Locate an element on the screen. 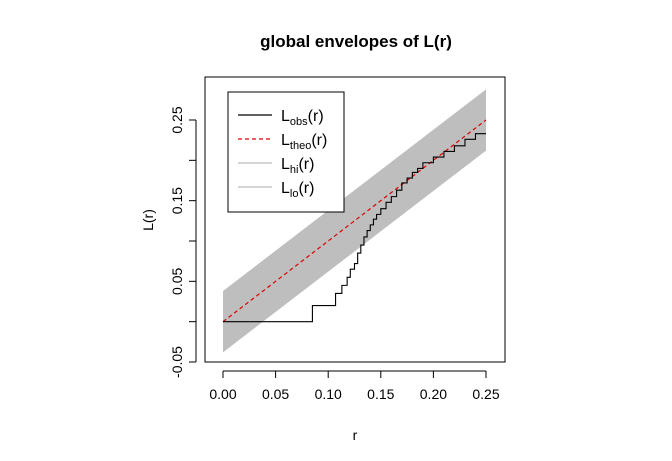 This screenshot has height=461, width=672. x-tick-label: 0.00 is located at coordinates (222, 394).